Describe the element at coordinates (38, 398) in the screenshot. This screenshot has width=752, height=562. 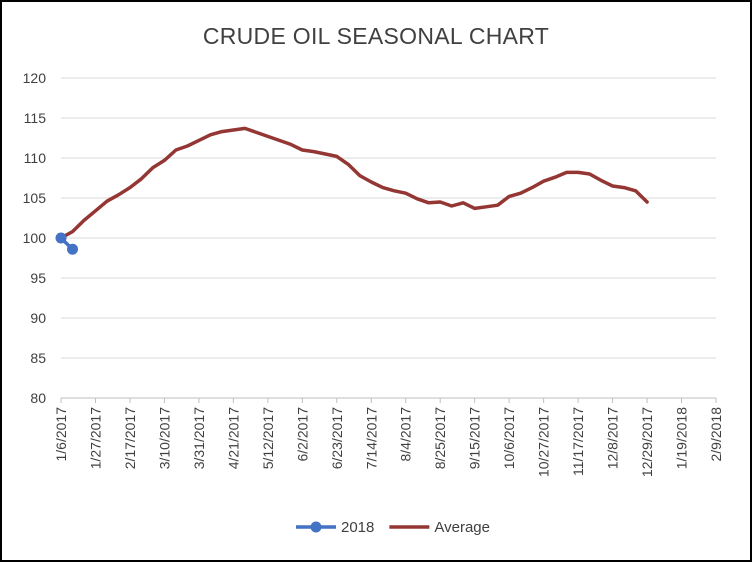
I see `y-tick-label-80: 80` at that location.